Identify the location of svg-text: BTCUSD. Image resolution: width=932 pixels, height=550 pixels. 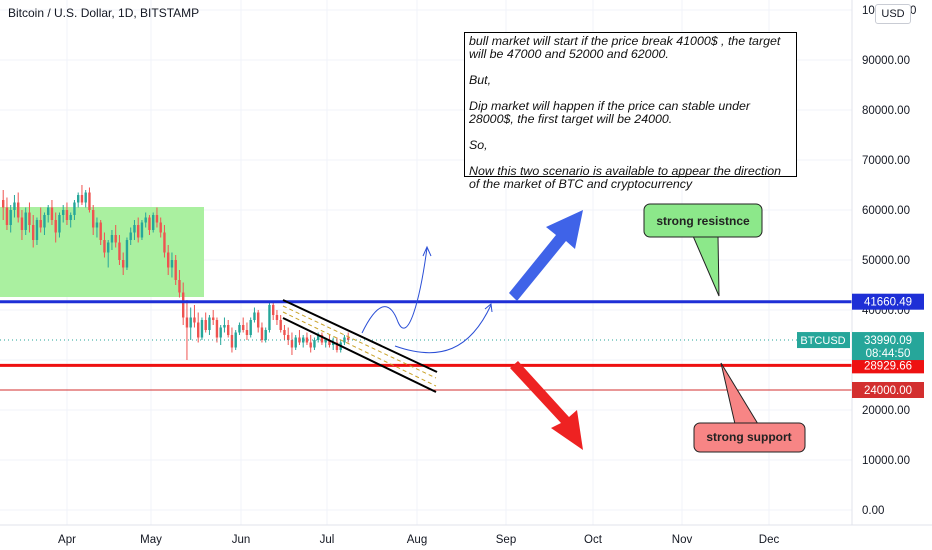
(822, 341).